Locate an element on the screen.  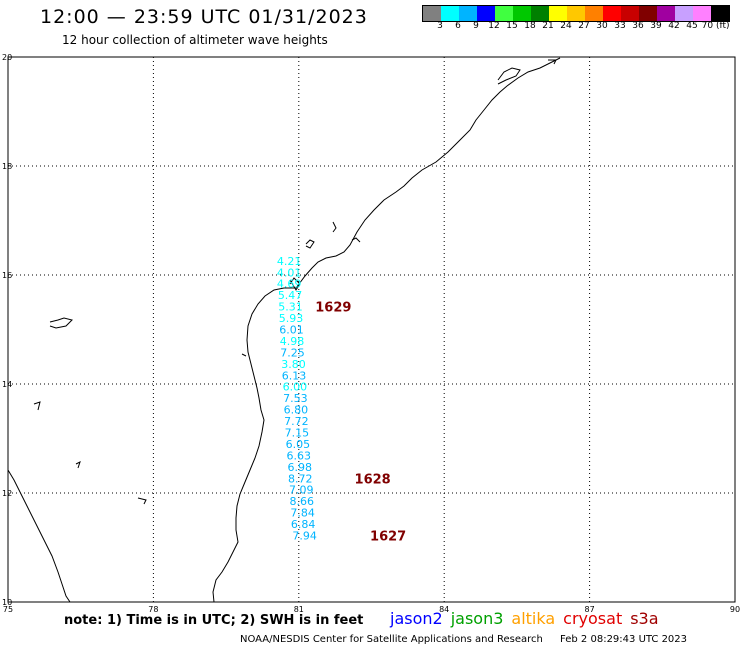
color-scale-label: 27 is located at coordinates (584, 26).